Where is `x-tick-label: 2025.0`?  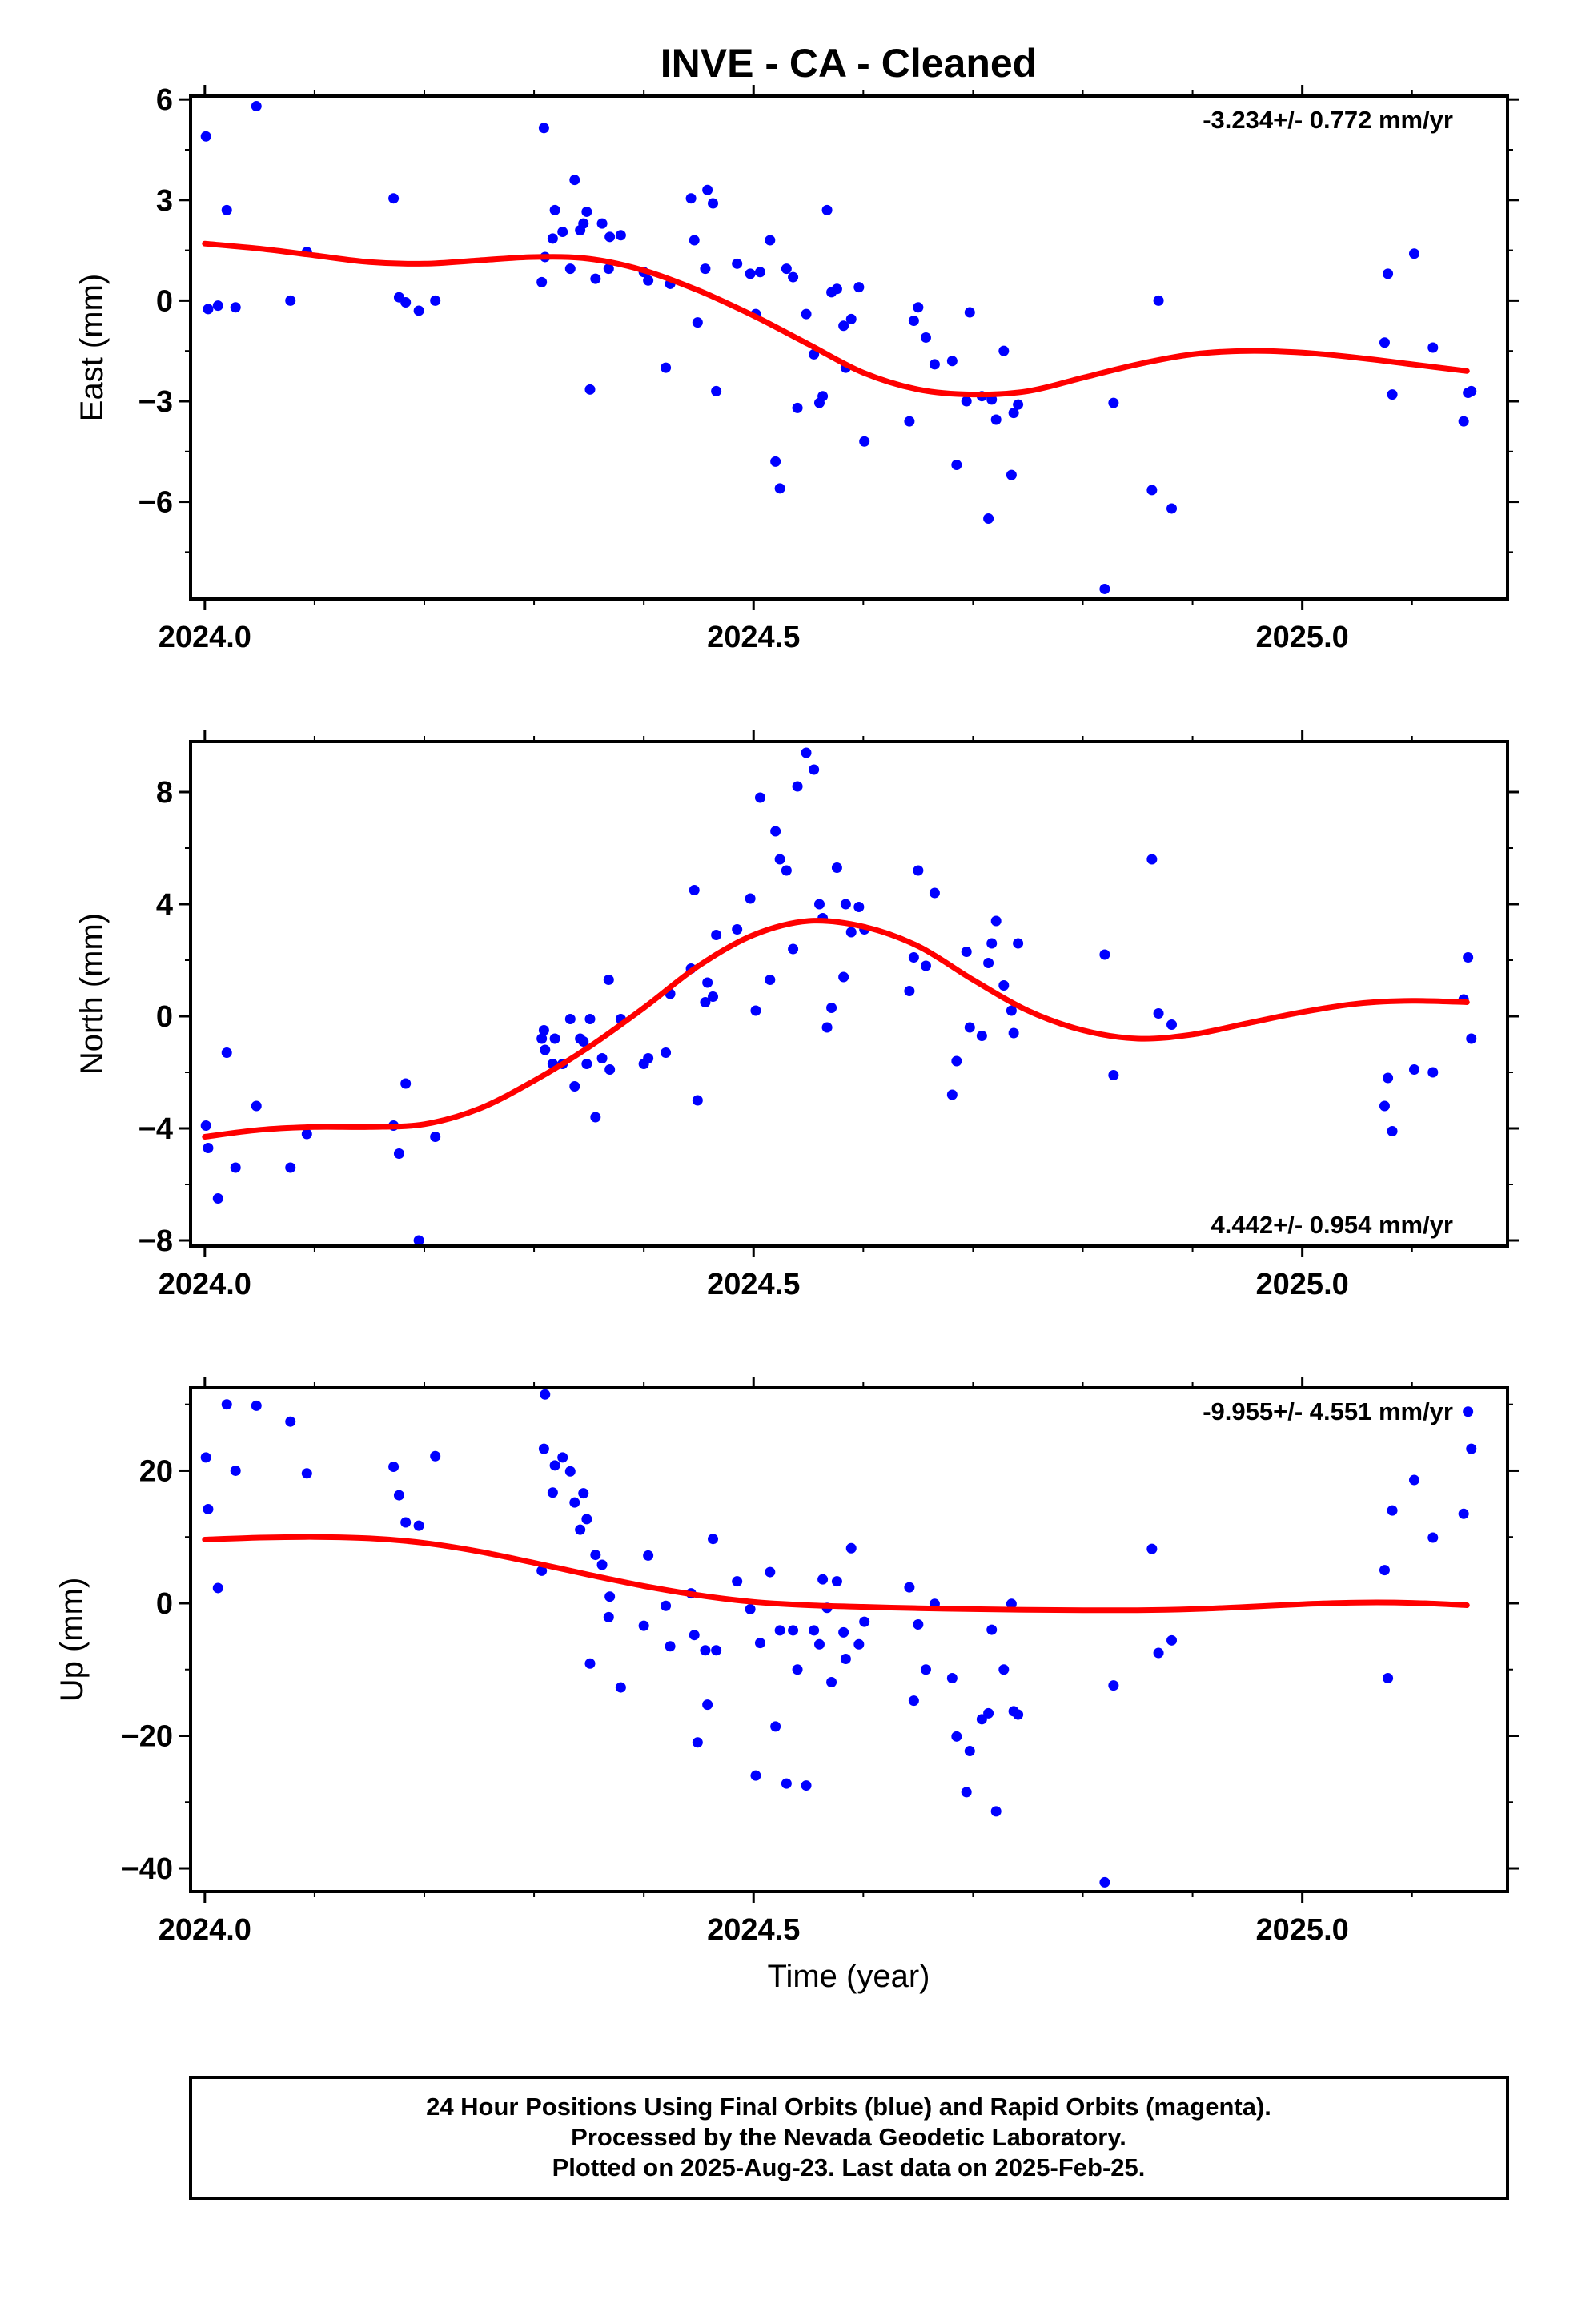 x-tick-label: 2025.0 is located at coordinates (1302, 1284).